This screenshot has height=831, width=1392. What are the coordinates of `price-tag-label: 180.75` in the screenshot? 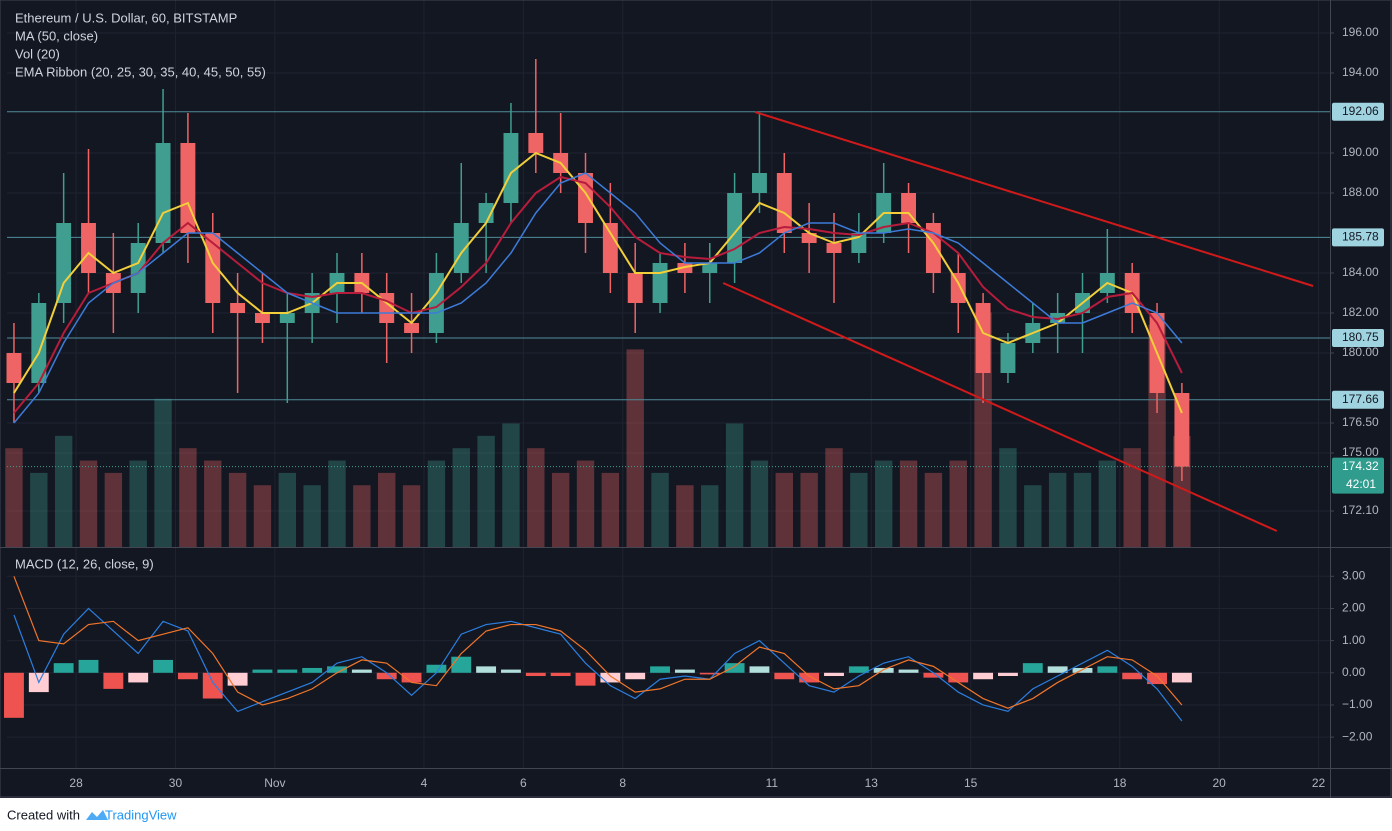 It's located at (1360, 337).